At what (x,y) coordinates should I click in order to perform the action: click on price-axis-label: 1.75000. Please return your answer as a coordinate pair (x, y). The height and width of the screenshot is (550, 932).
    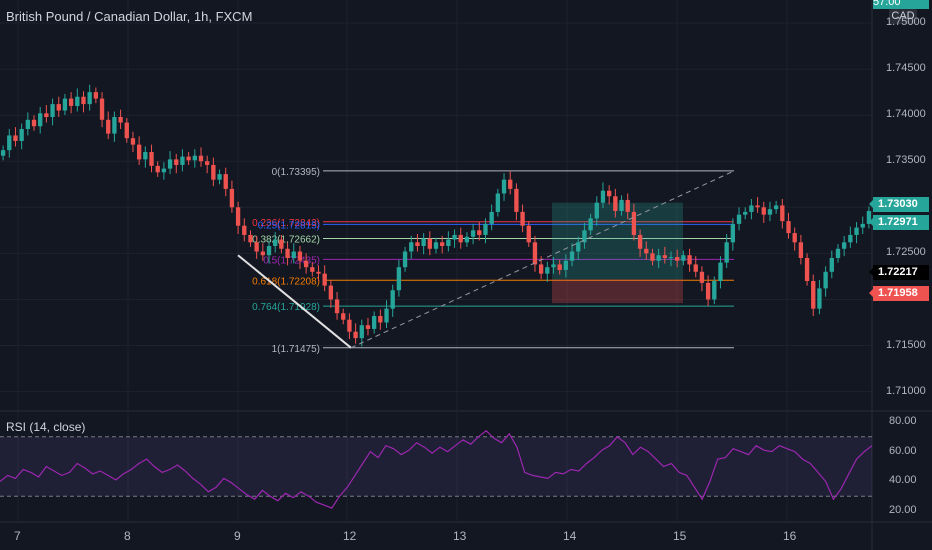
    Looking at the image, I should click on (906, 22).